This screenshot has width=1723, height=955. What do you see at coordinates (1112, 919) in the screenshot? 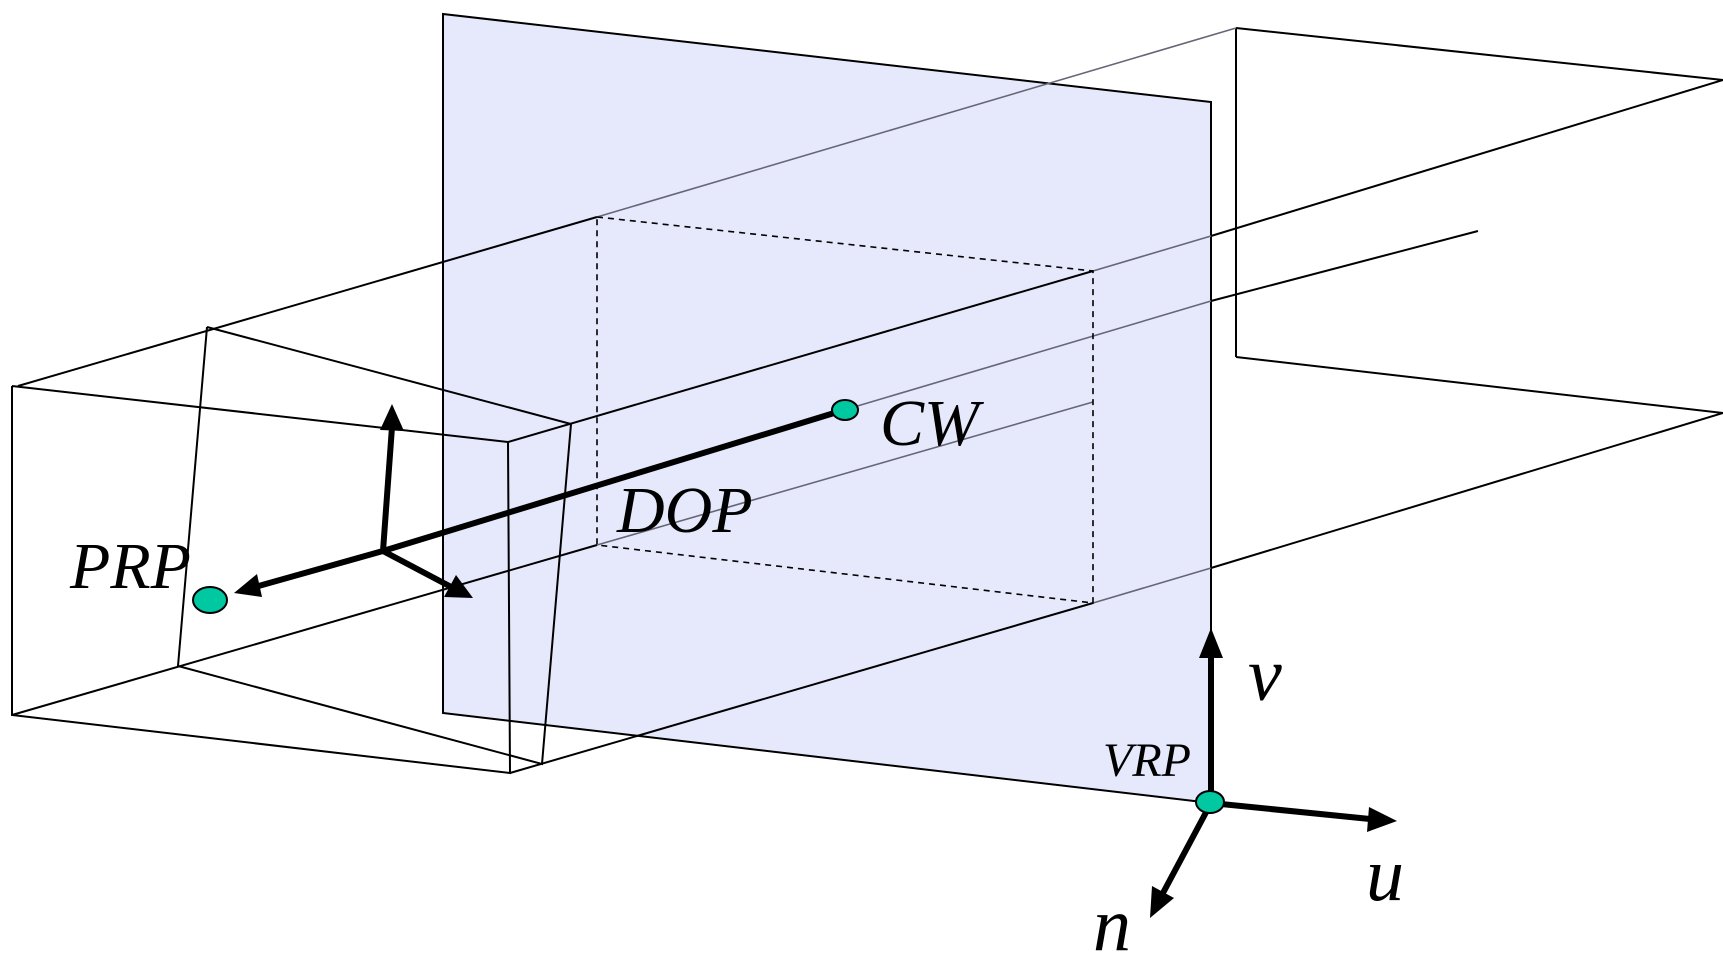
I see `n-axis-label: n` at bounding box center [1112, 919].